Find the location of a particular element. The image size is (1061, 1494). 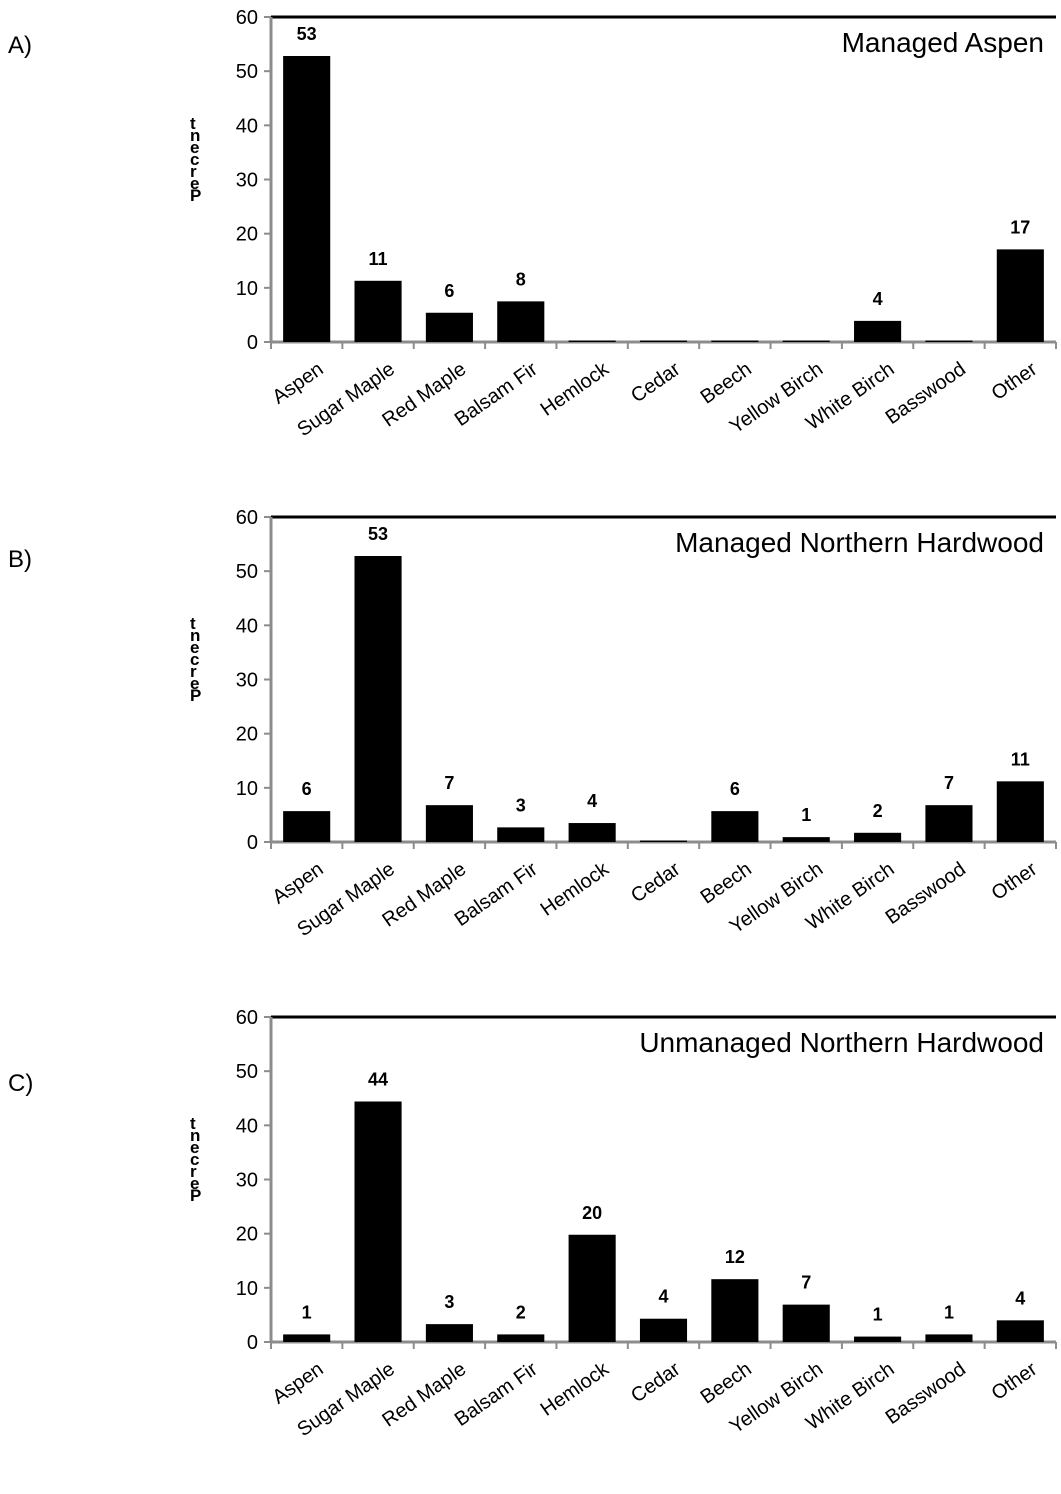

panel-label: C) is located at coordinates (21, 1083).